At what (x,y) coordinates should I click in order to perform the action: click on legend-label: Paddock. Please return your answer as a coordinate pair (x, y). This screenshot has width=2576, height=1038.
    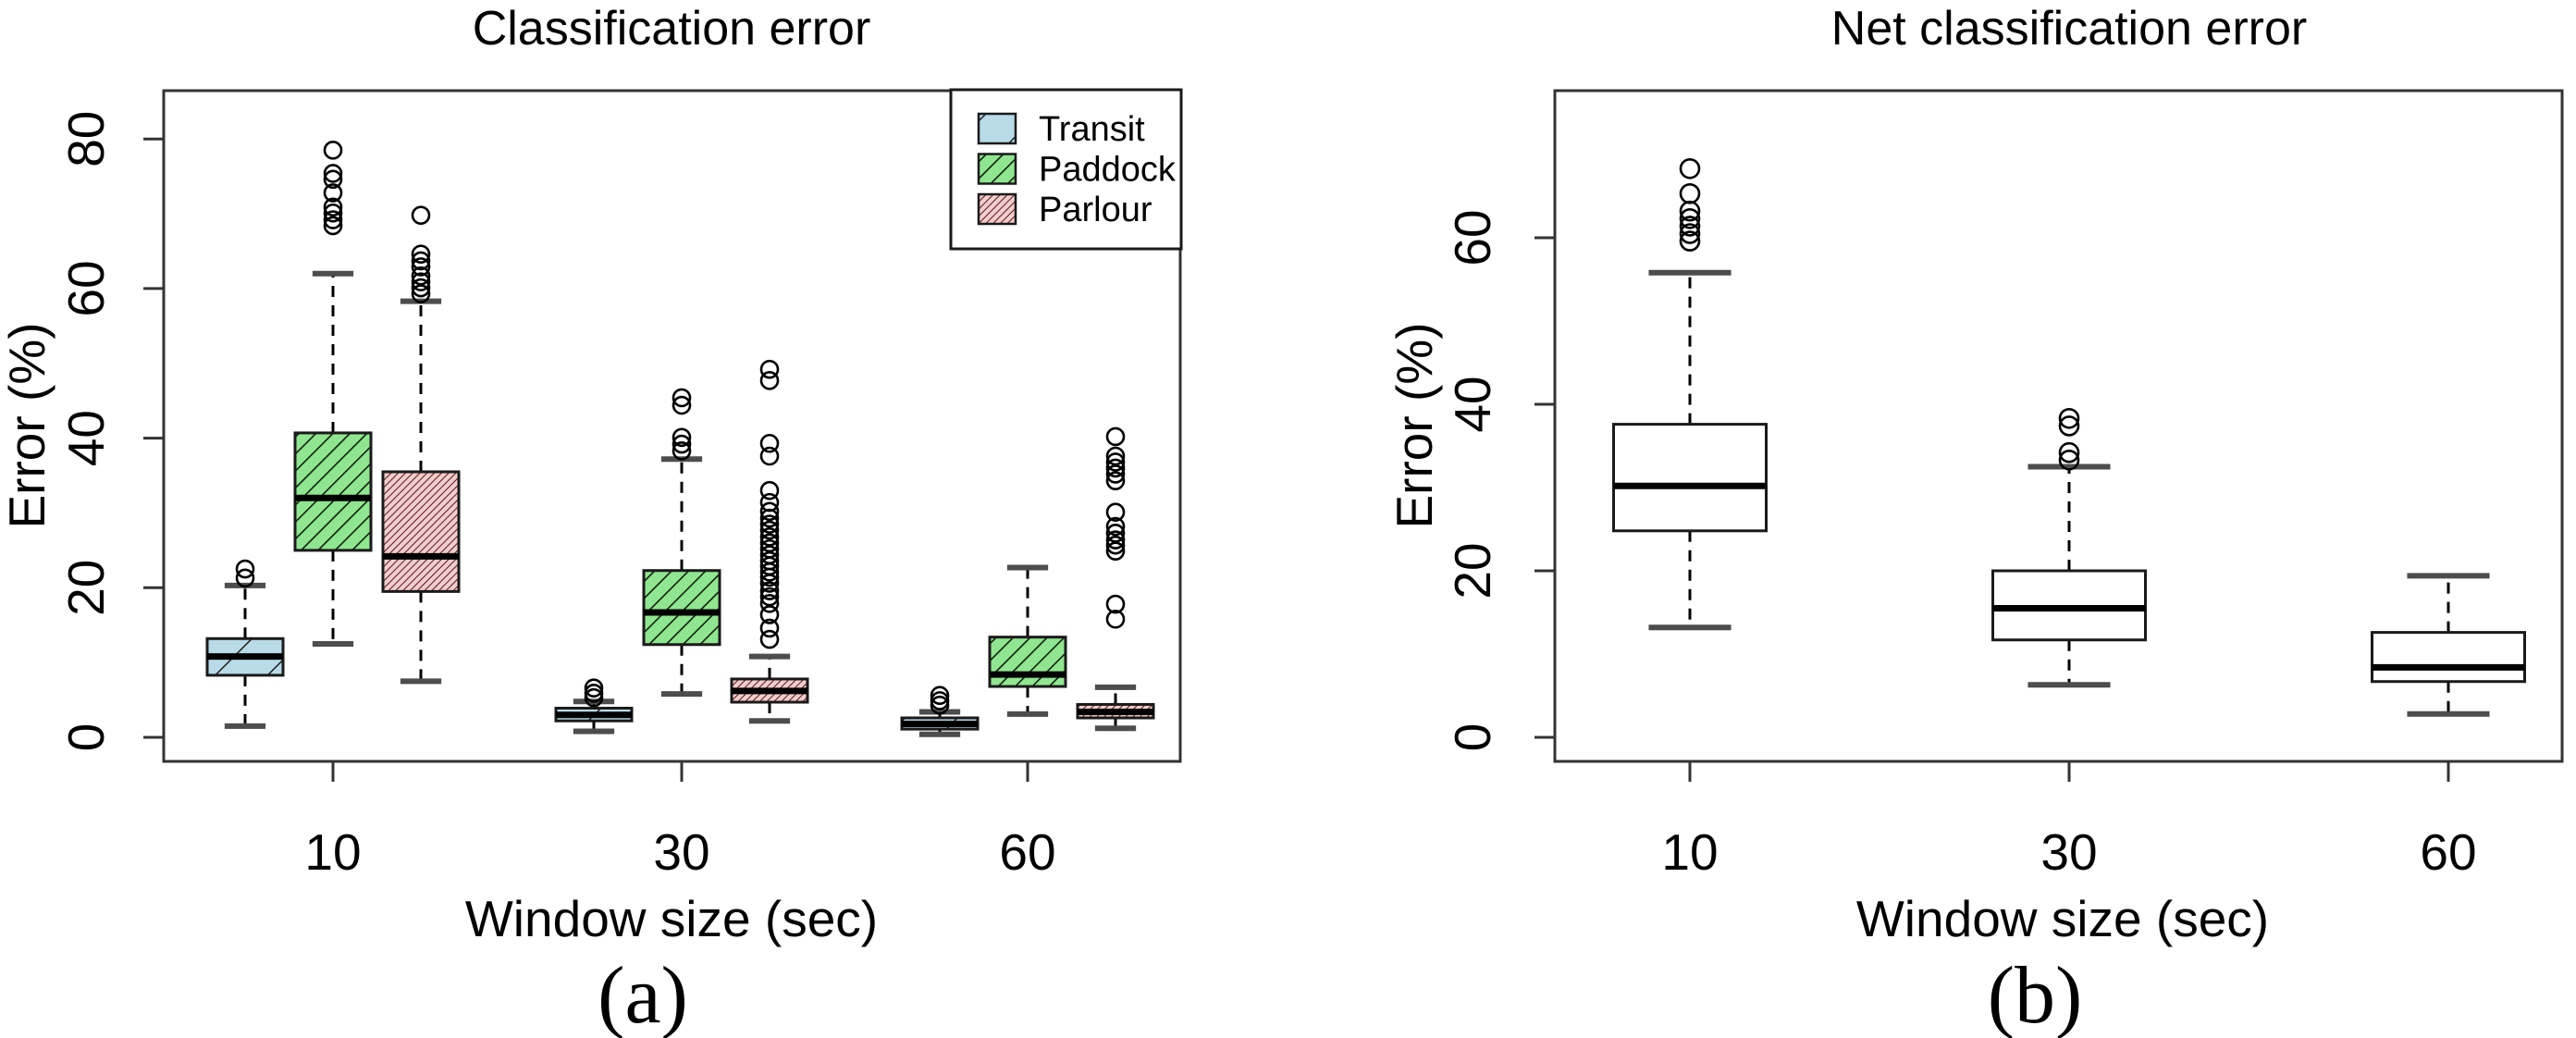
    Looking at the image, I should click on (1108, 171).